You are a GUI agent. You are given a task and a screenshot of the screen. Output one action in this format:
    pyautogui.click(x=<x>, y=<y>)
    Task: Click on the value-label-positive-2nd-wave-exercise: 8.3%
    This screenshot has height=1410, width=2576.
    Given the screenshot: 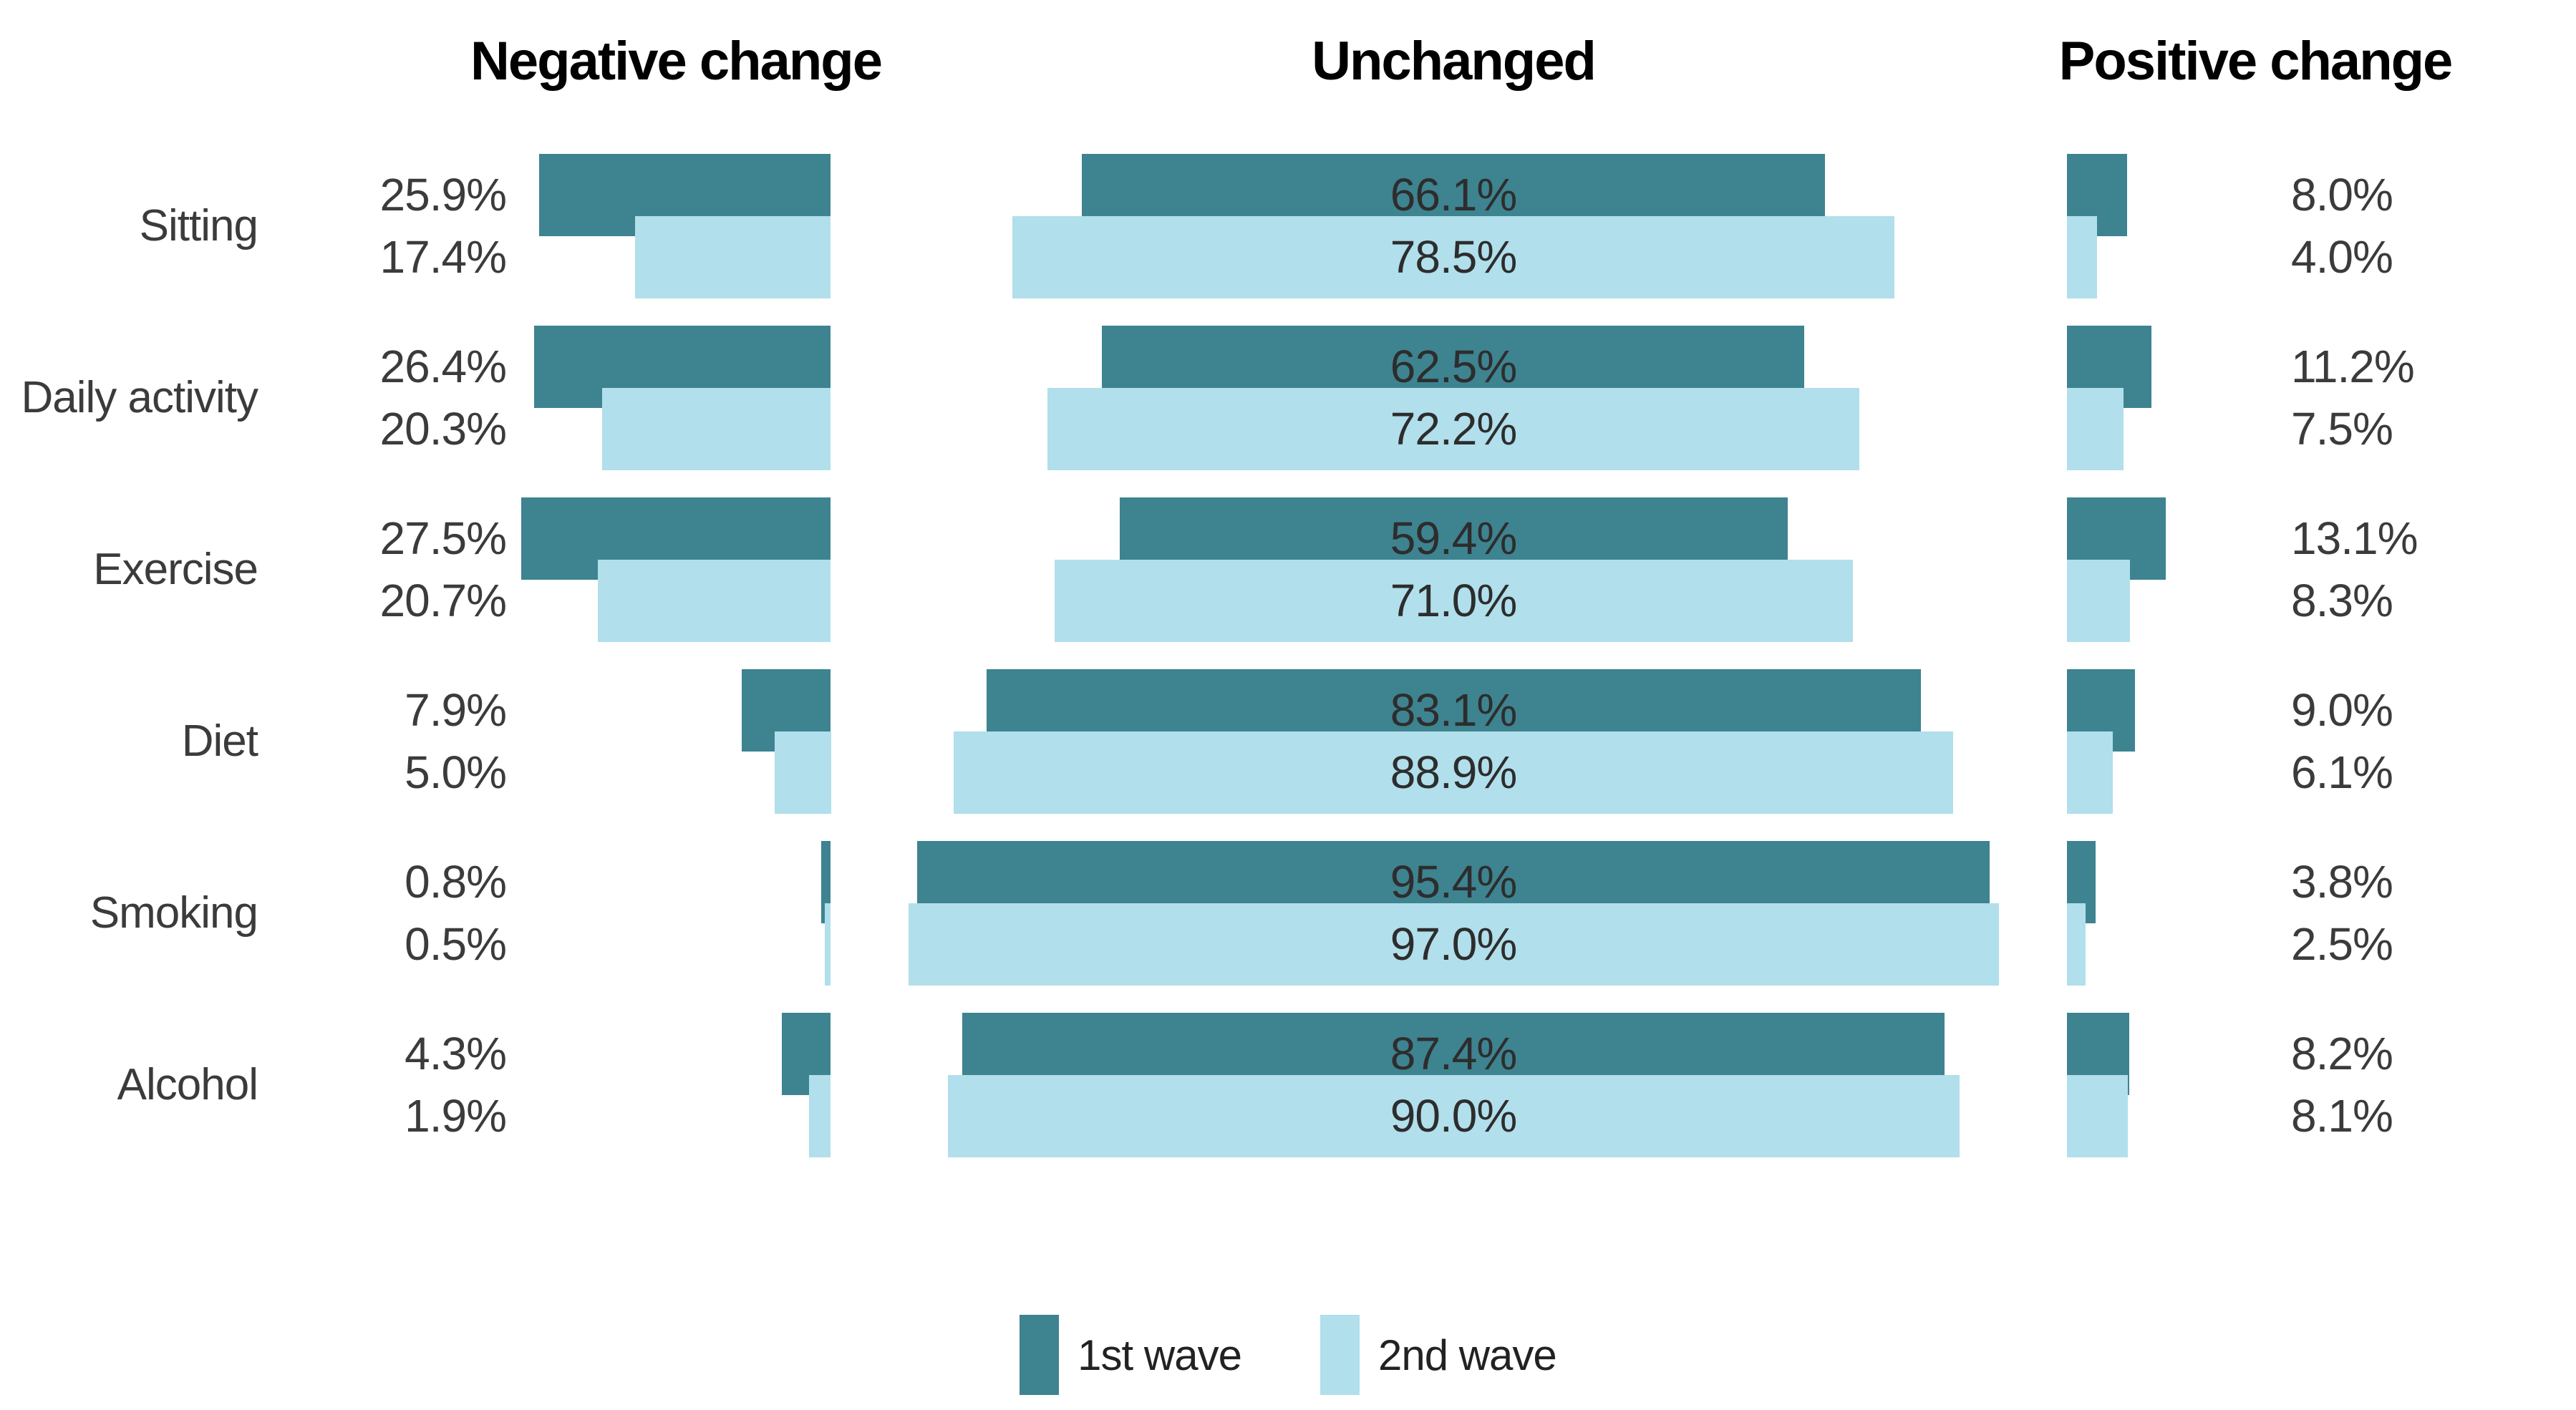 What is the action you would take?
    pyautogui.click(x=2342, y=600)
    